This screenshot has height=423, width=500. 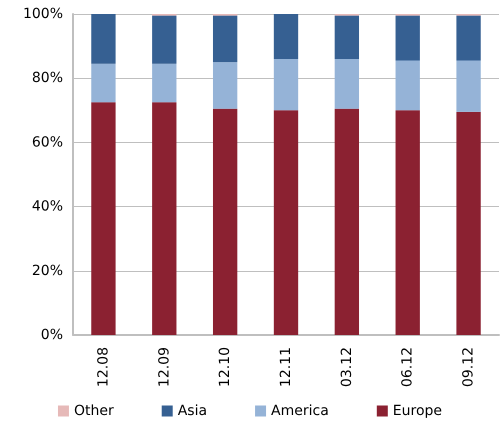 I want to click on x-tick-label: 12.10, so click(x=225, y=367).